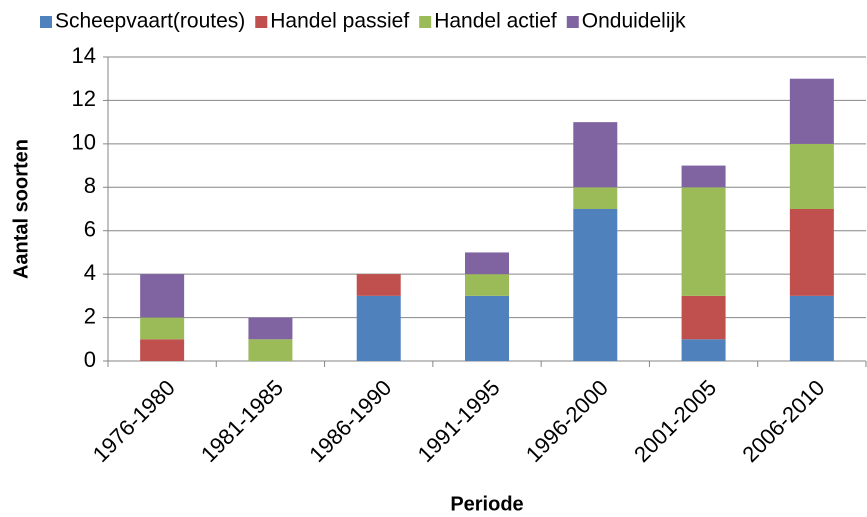  What do you see at coordinates (675, 421) in the screenshot?
I see `x-tick-label: 2001-2005` at bounding box center [675, 421].